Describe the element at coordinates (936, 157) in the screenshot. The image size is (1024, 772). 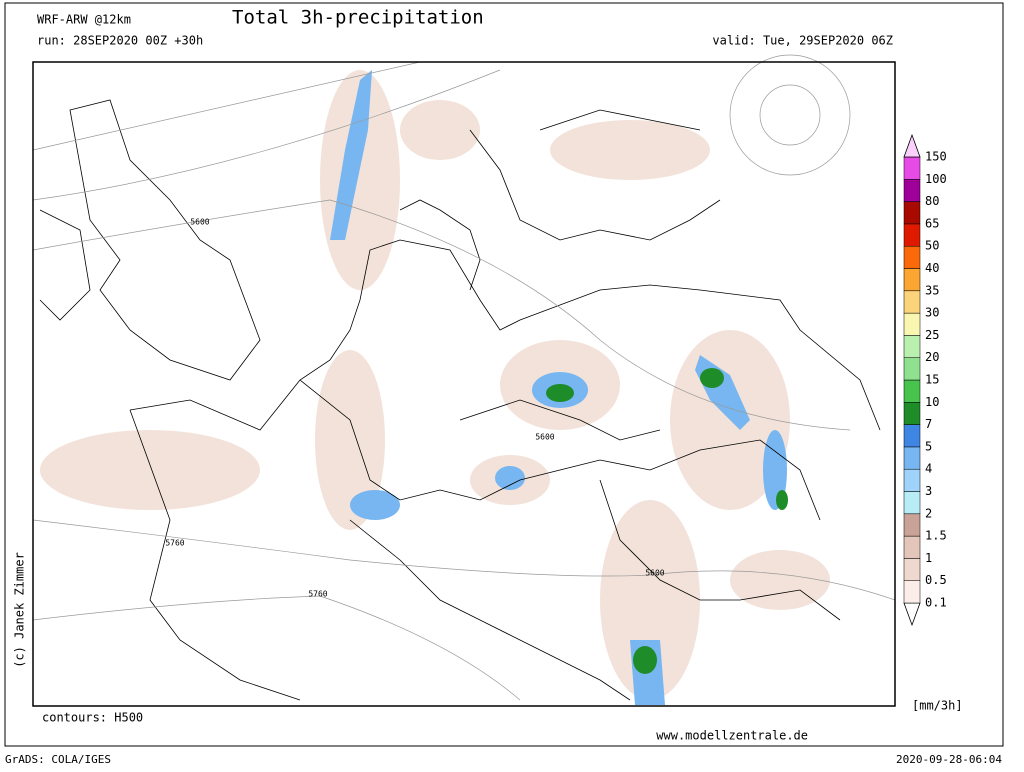
I see `colorbar-label: 150` at that location.